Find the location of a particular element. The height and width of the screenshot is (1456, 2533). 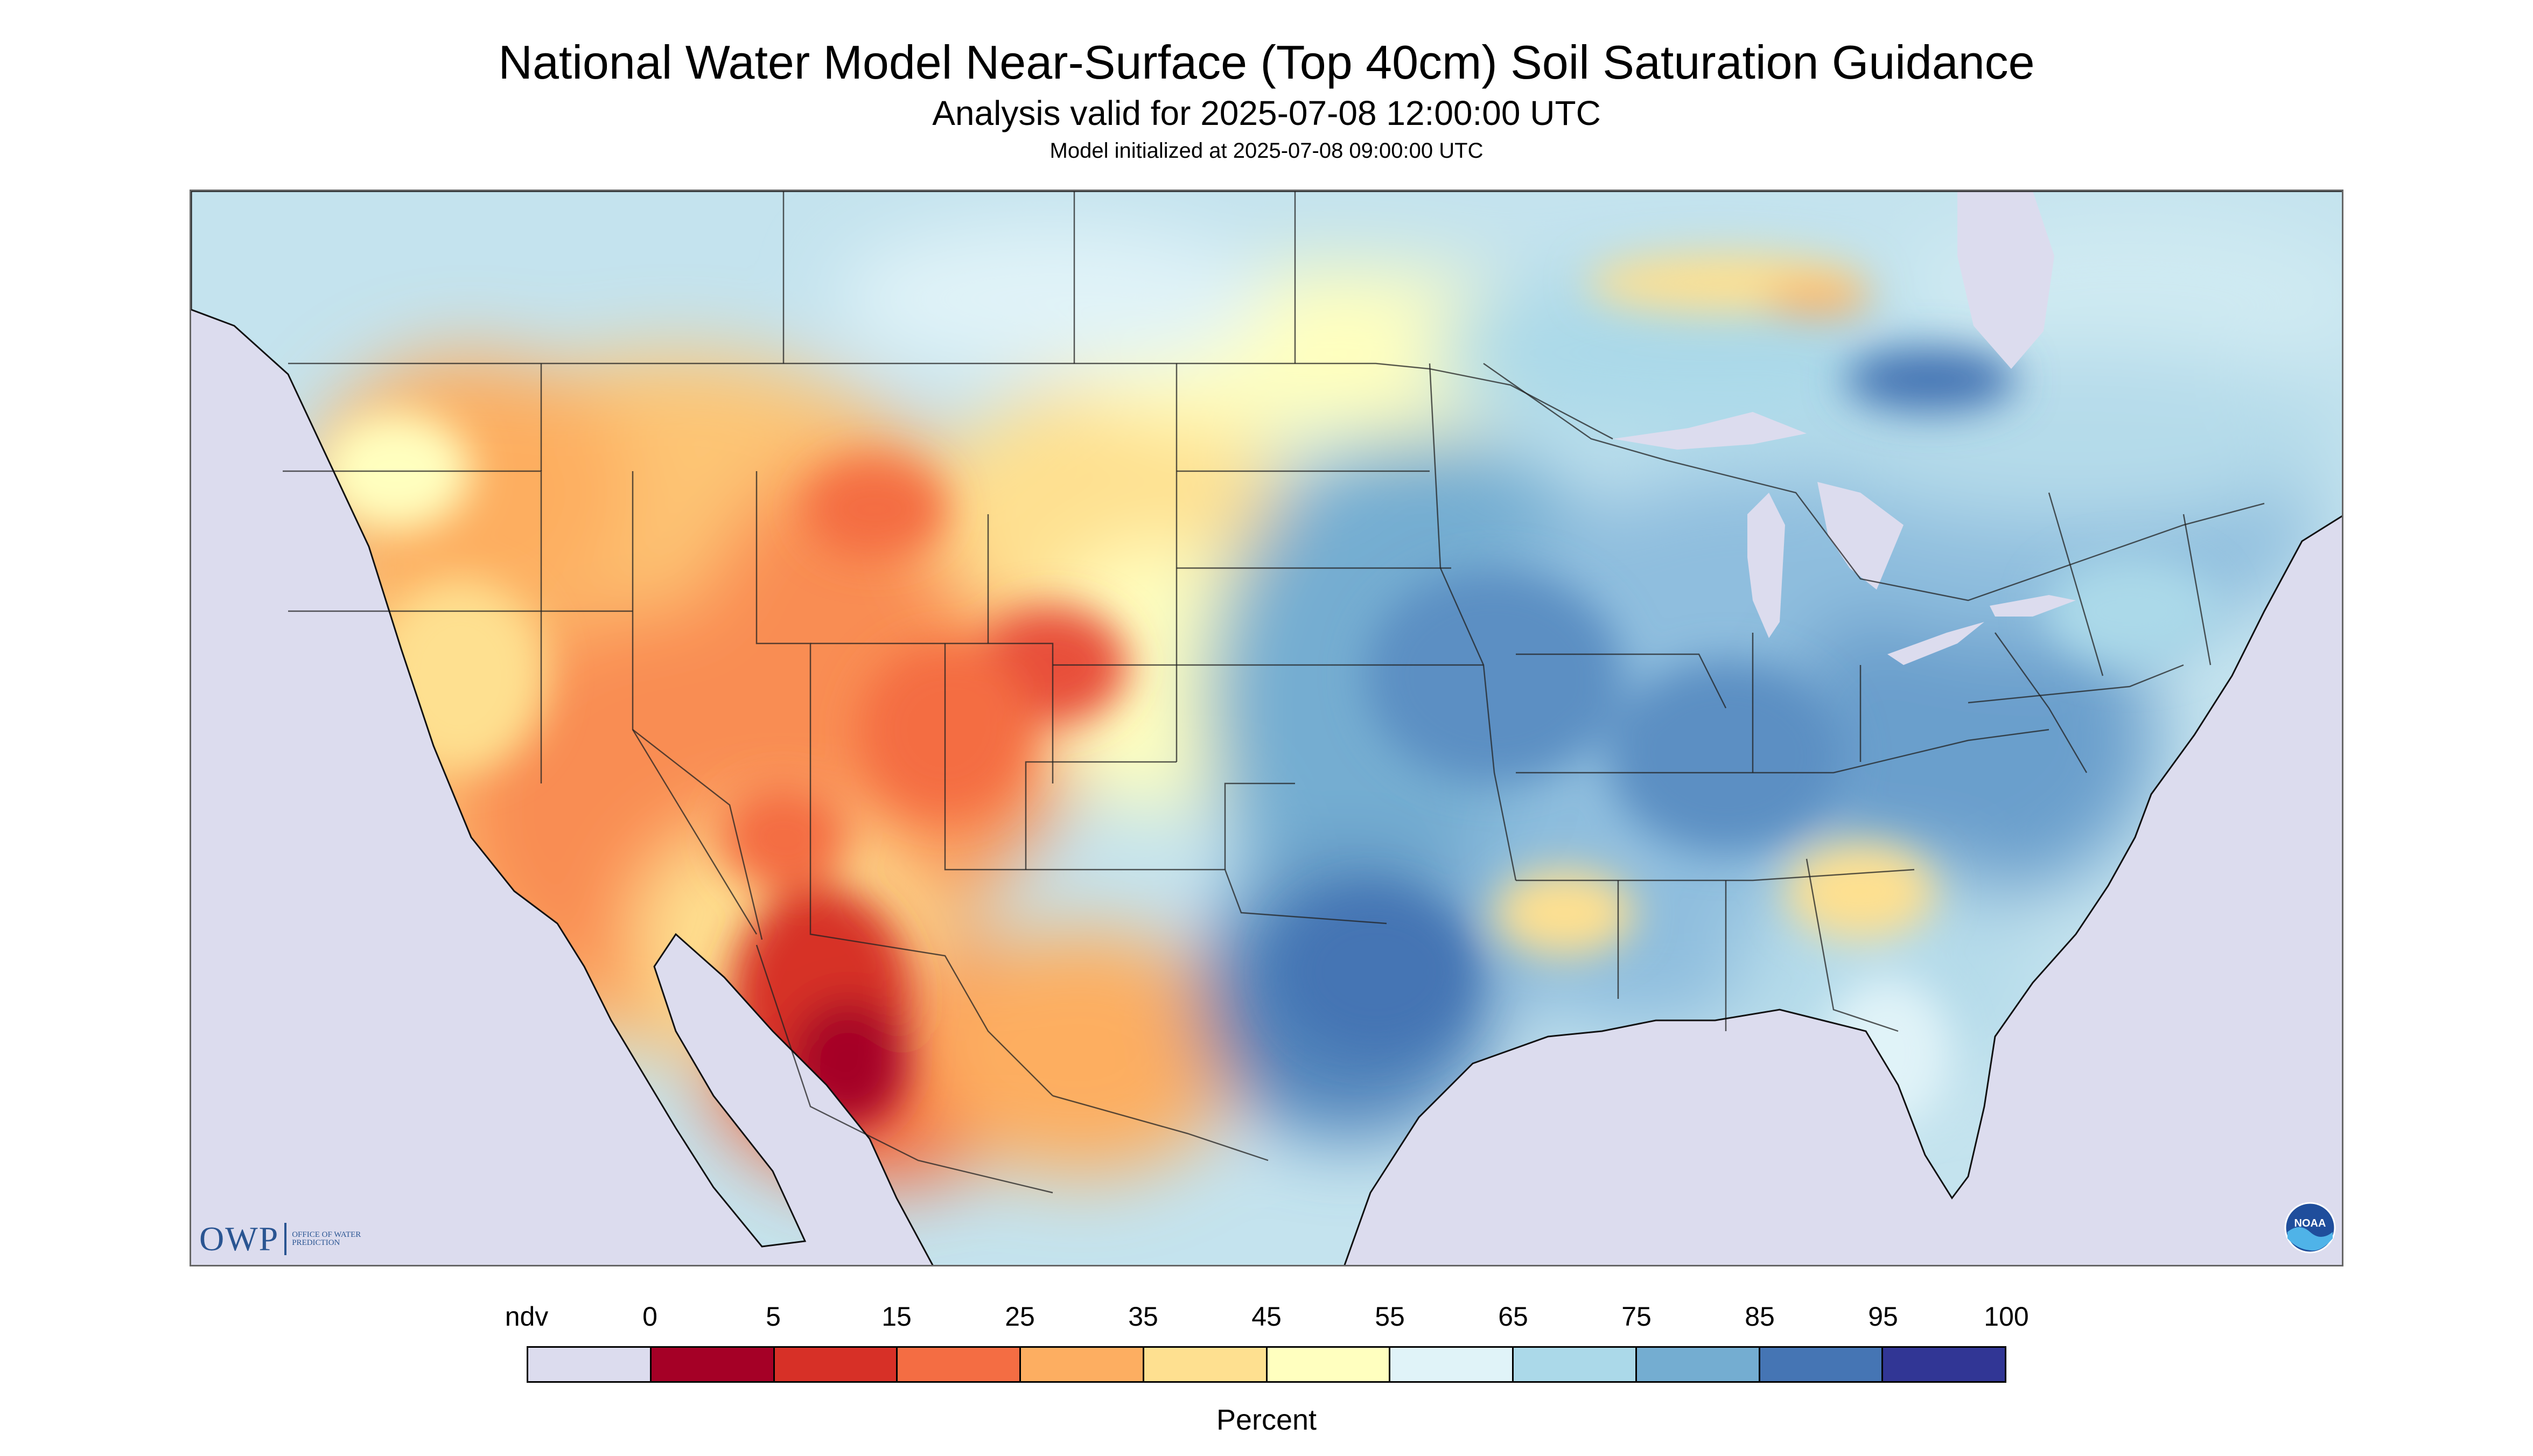

legend-label-75: 75 is located at coordinates (1637, 1316).